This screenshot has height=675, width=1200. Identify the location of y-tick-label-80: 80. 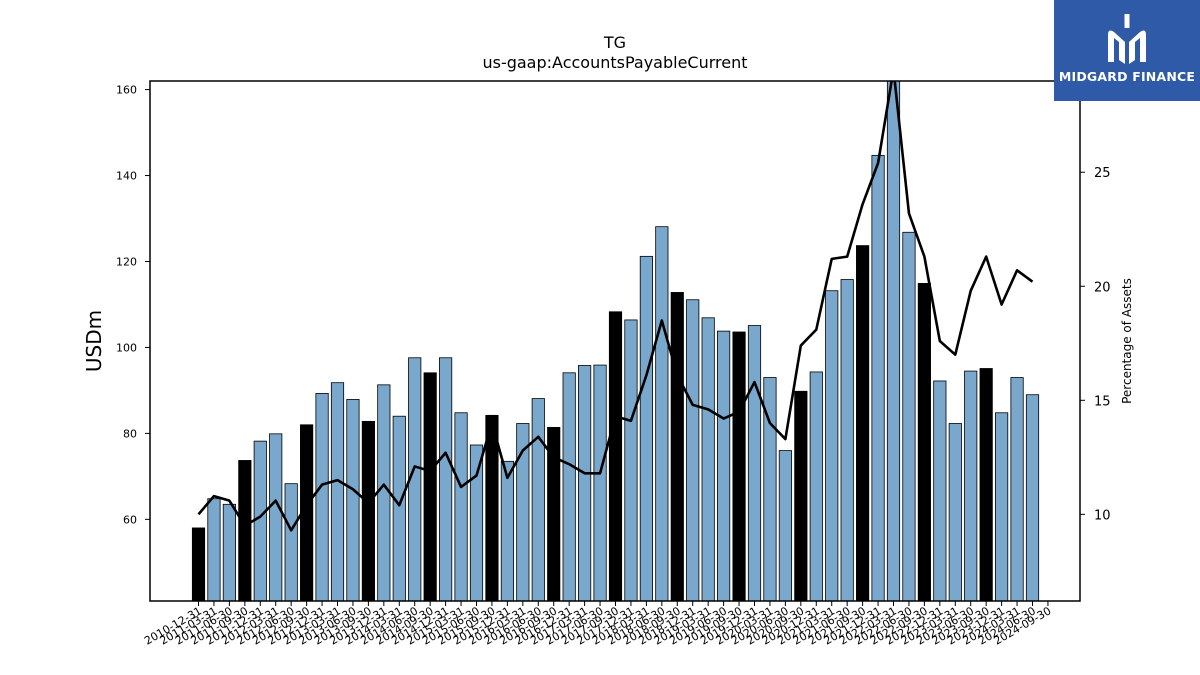
(130, 433).